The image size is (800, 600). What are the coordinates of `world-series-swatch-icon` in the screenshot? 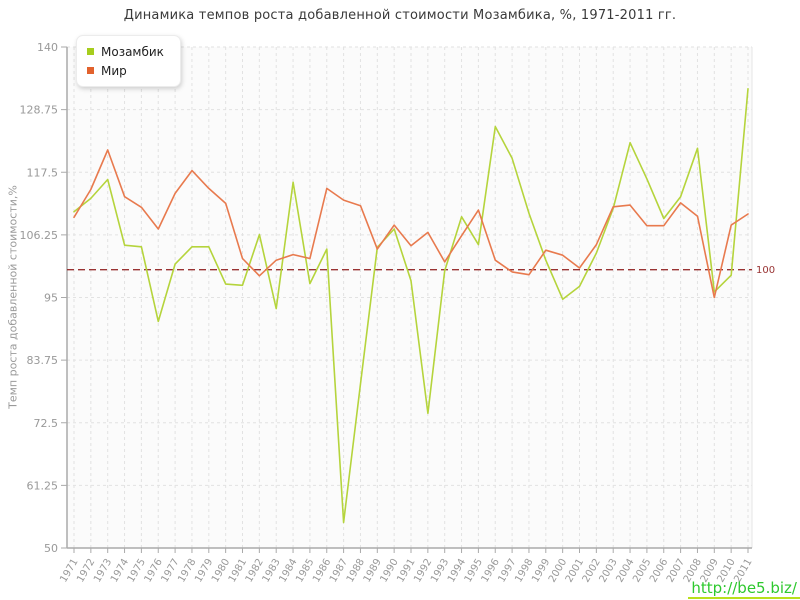 It's located at (90, 70).